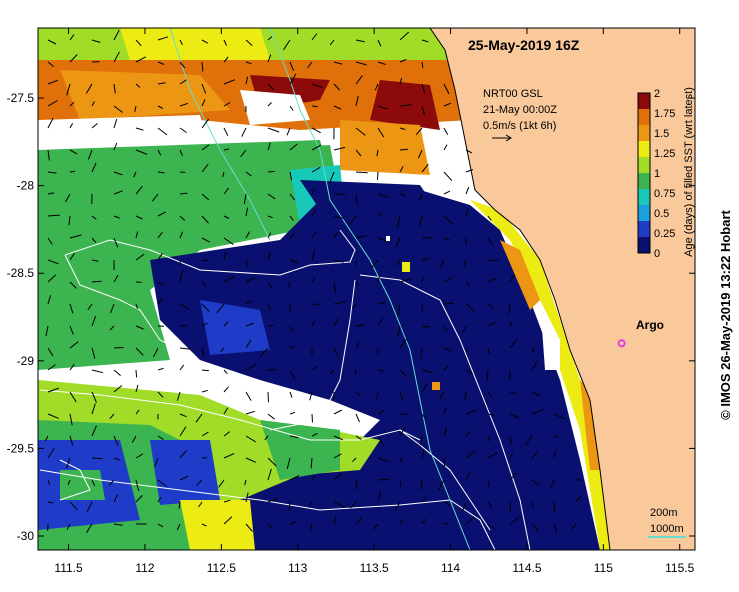 This screenshot has height=592, width=739. Describe the element at coordinates (21, 98) in the screenshot. I see `y-tick-label: -27.5` at that location.